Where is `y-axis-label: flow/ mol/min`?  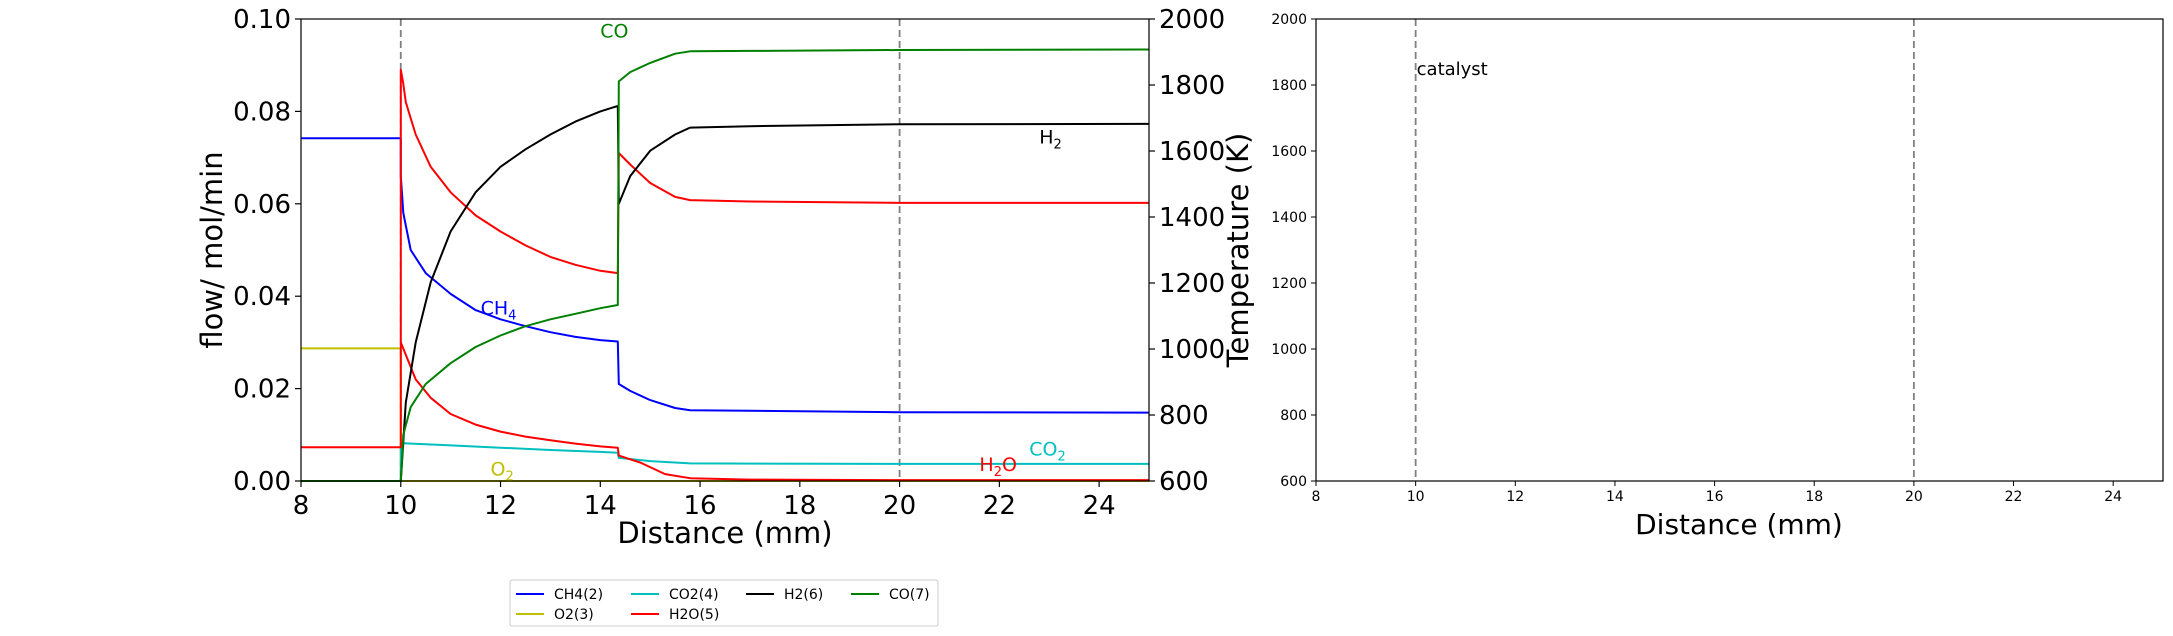 y-axis-label: flow/ mol/min is located at coordinates (212, 249).